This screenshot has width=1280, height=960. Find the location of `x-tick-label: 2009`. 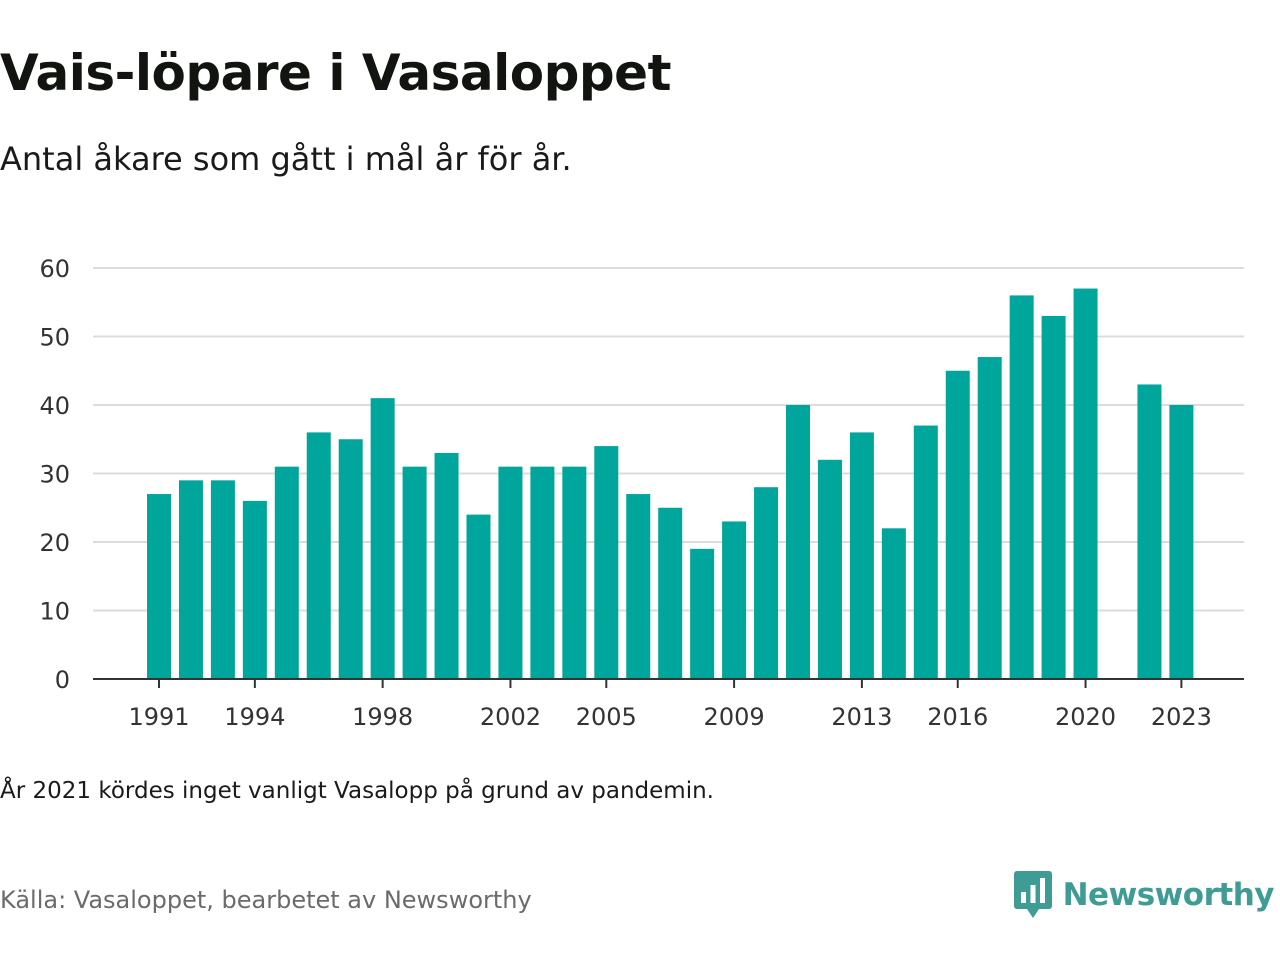

x-tick-label: 2009 is located at coordinates (734, 717).